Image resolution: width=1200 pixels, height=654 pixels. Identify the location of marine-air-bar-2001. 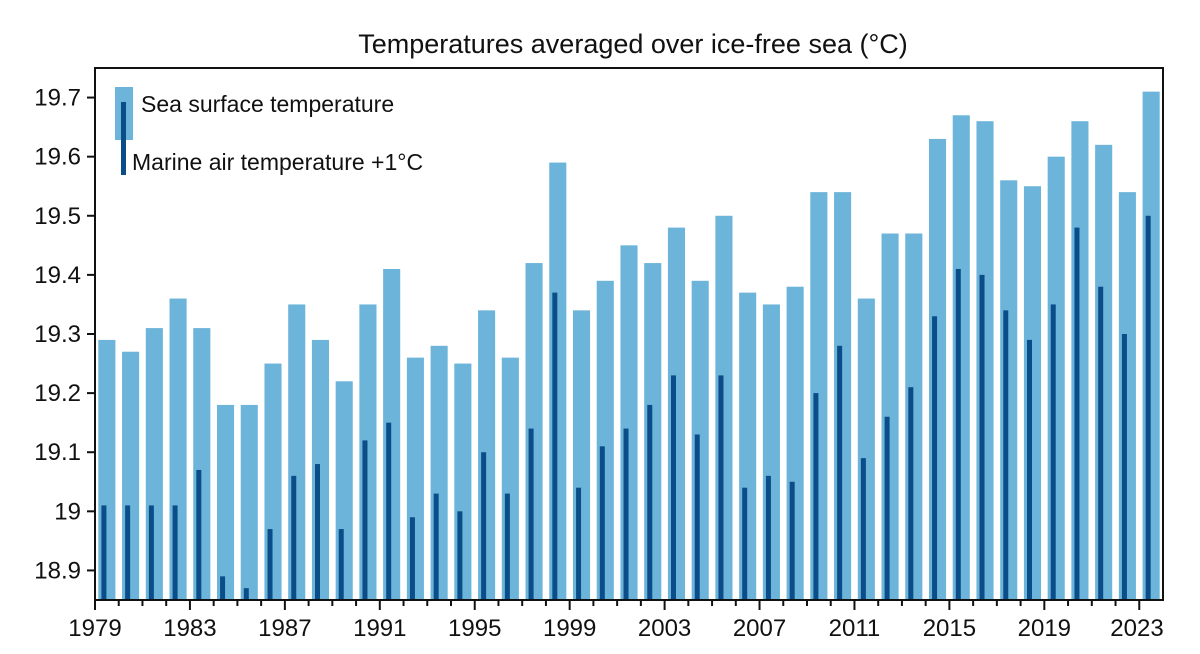
(626, 514).